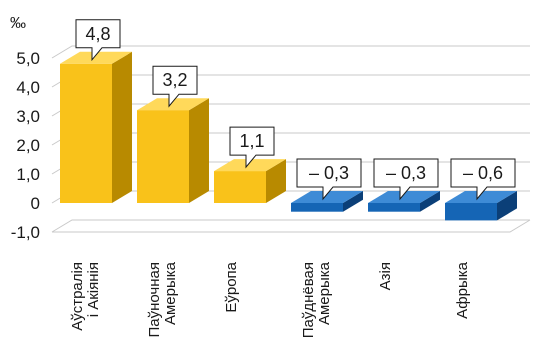  Describe the element at coordinates (28, 145) in the screenshot. I see `y-tick-label: 2,0` at that location.